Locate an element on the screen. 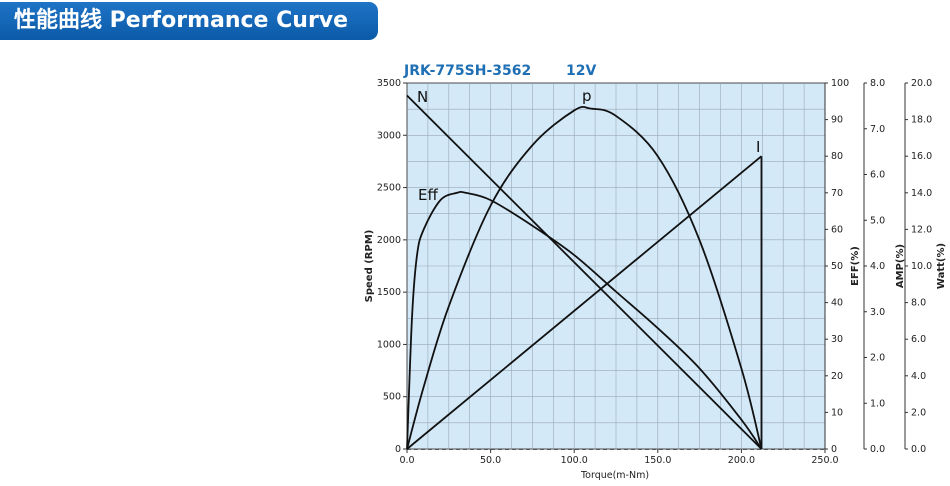  watt-tick-label: 8.0 is located at coordinates (918, 303).